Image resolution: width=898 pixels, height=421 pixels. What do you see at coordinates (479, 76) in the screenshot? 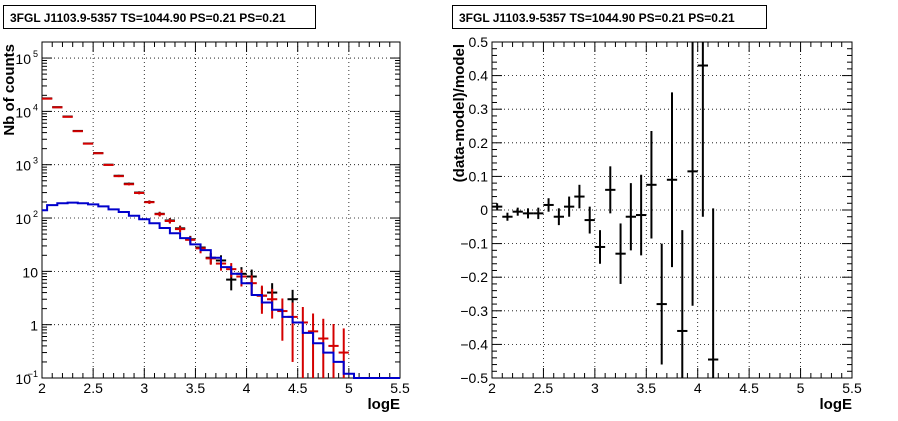
I see `y-tick-label: 0.4` at bounding box center [479, 76].